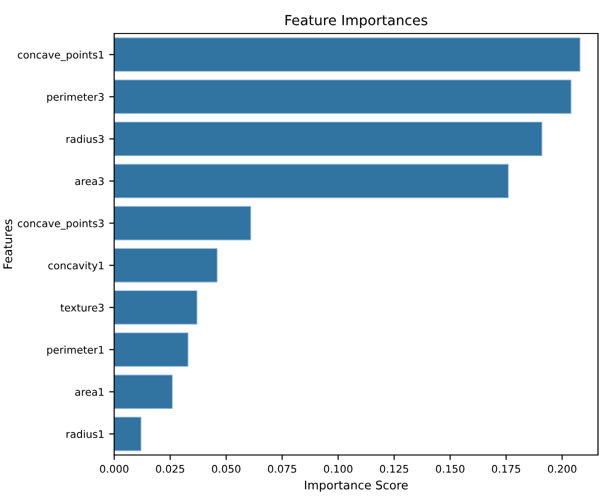 The width and height of the screenshot is (601, 500). Describe the element at coordinates (7, 243) in the screenshot. I see `y-axis-title: Features` at that location.